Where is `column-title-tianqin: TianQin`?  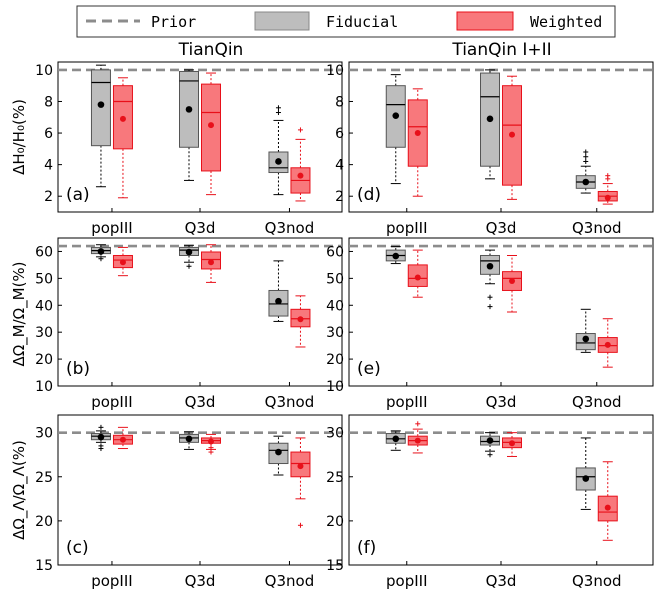
column-title-tianqin: TianQin is located at coordinates (211, 50).